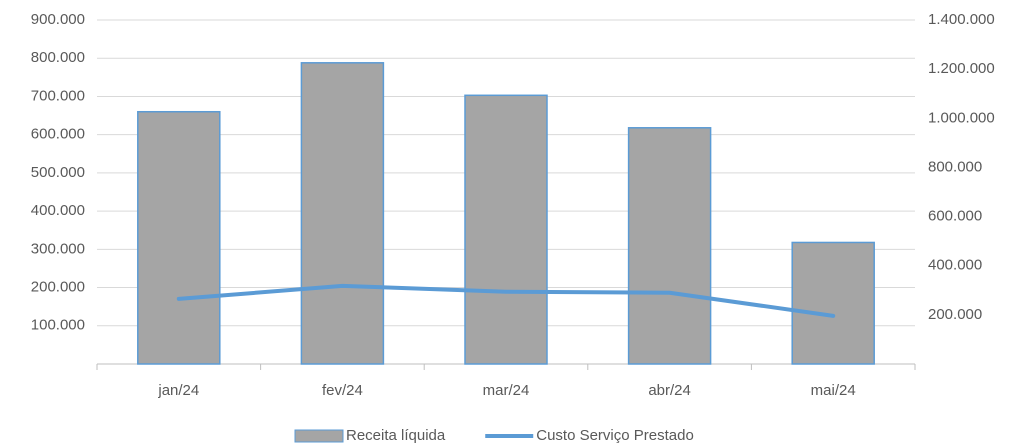 Image resolution: width=1027 pixels, height=448 pixels. What do you see at coordinates (955, 166) in the screenshot?
I see `y2-tick-label: 800.000` at bounding box center [955, 166].